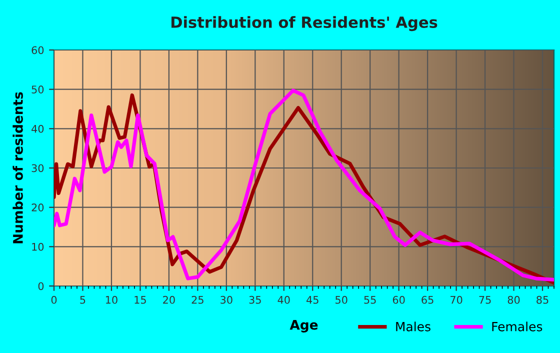  Describe the element at coordinates (398, 300) in the screenshot. I see `x-tick-label: 60` at that location.